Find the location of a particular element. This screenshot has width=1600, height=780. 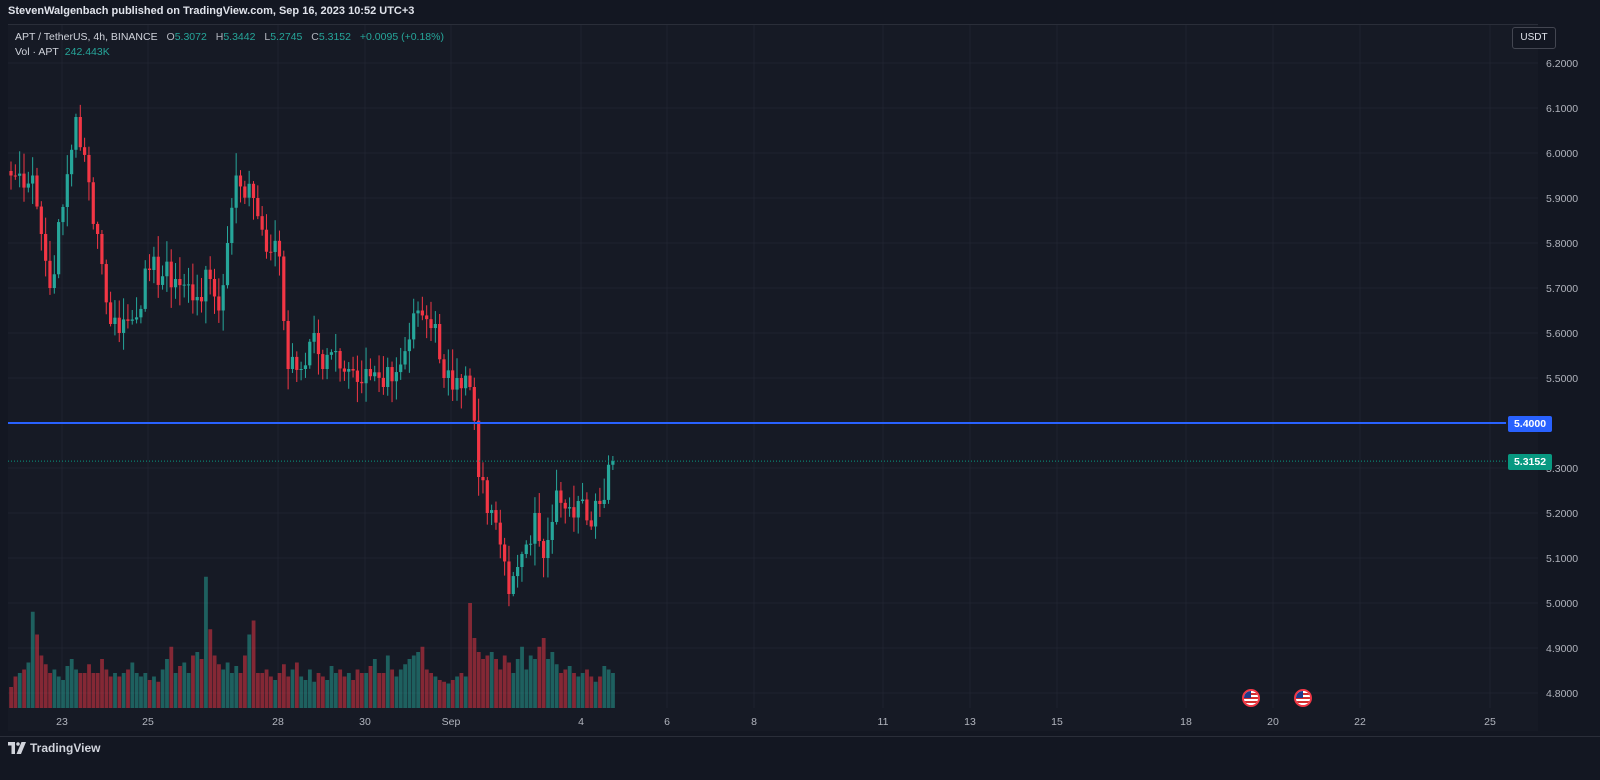

open-value: 5.3072 is located at coordinates (190, 37).